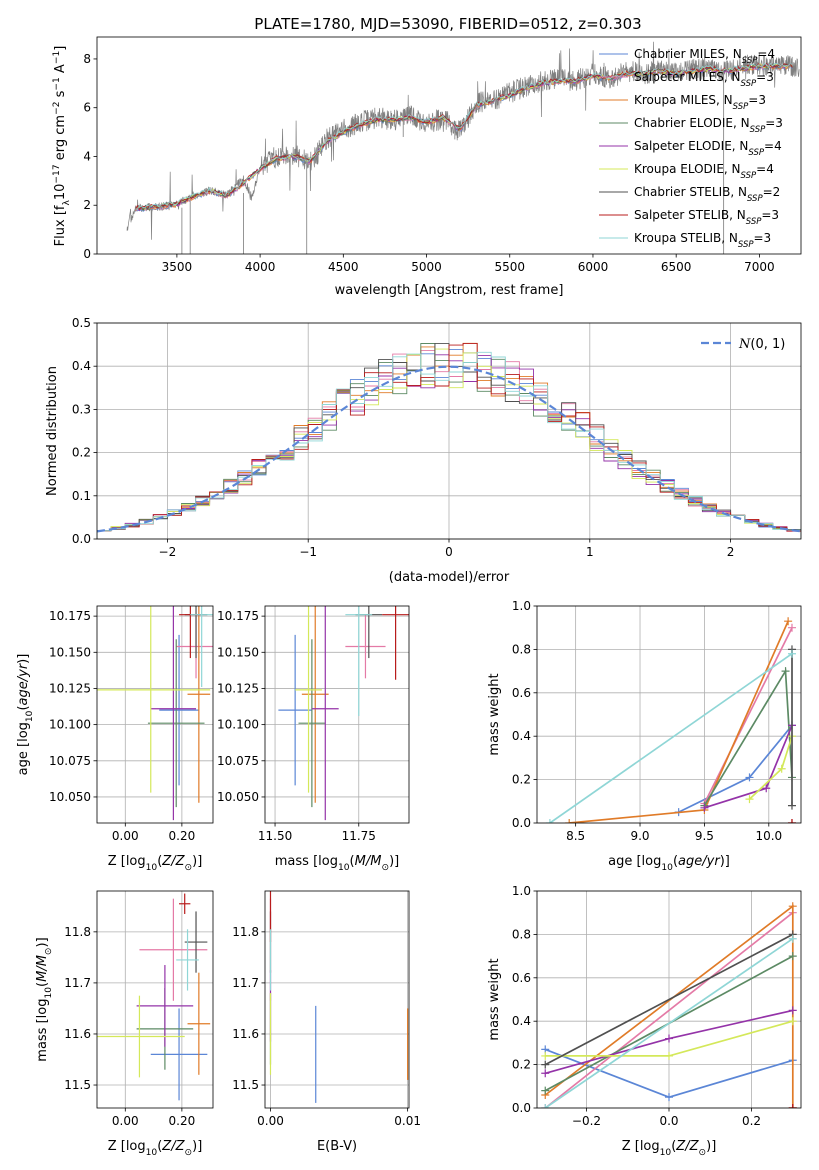 This screenshot has width=819, height=1170. Describe the element at coordinates (759, 267) in the screenshot. I see `x-tick-label: 7000` at that location.